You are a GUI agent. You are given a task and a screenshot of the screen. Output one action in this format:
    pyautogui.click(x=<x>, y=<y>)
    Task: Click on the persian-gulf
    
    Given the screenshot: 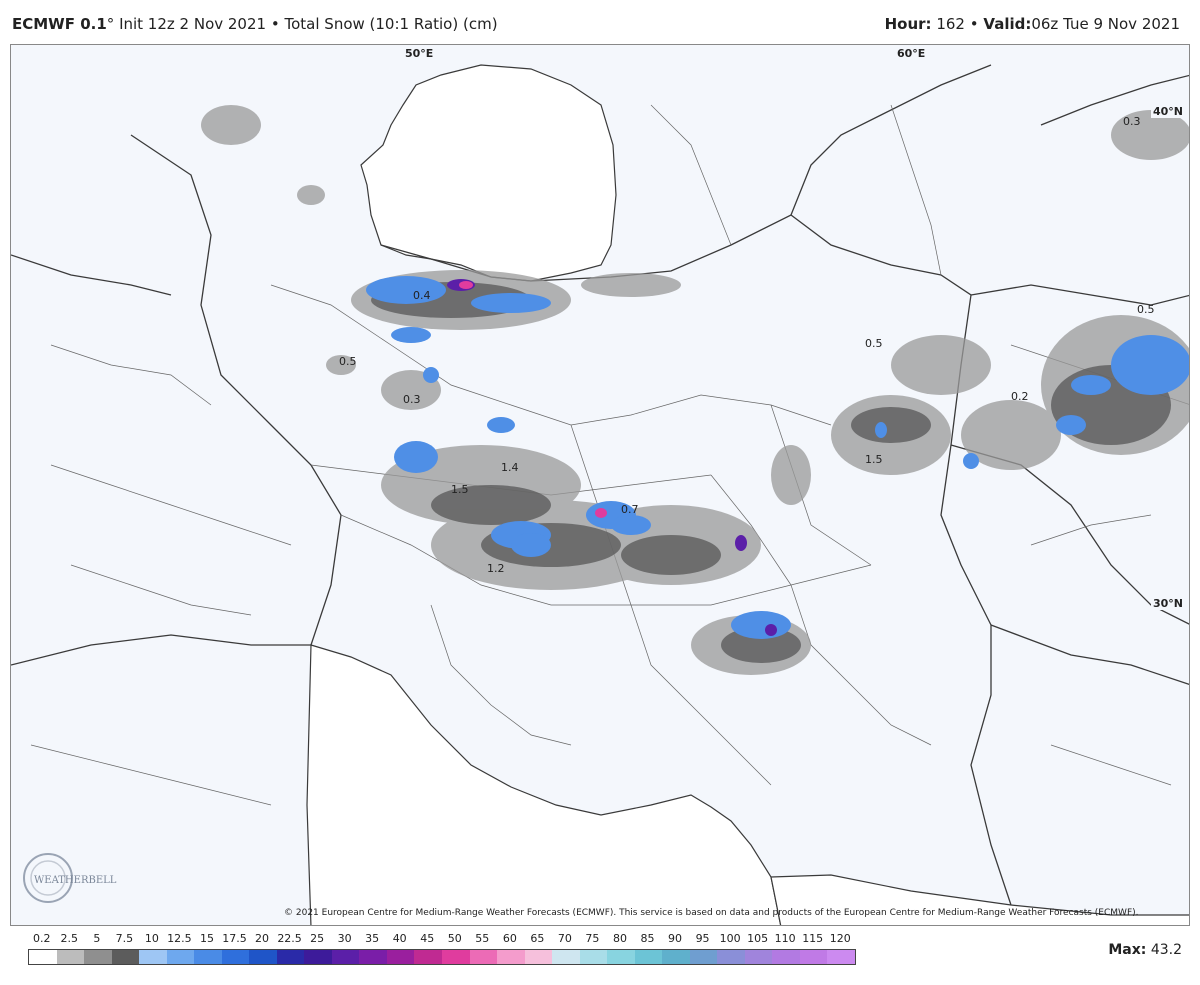 What is the action you would take?
    pyautogui.click(x=544, y=784)
    